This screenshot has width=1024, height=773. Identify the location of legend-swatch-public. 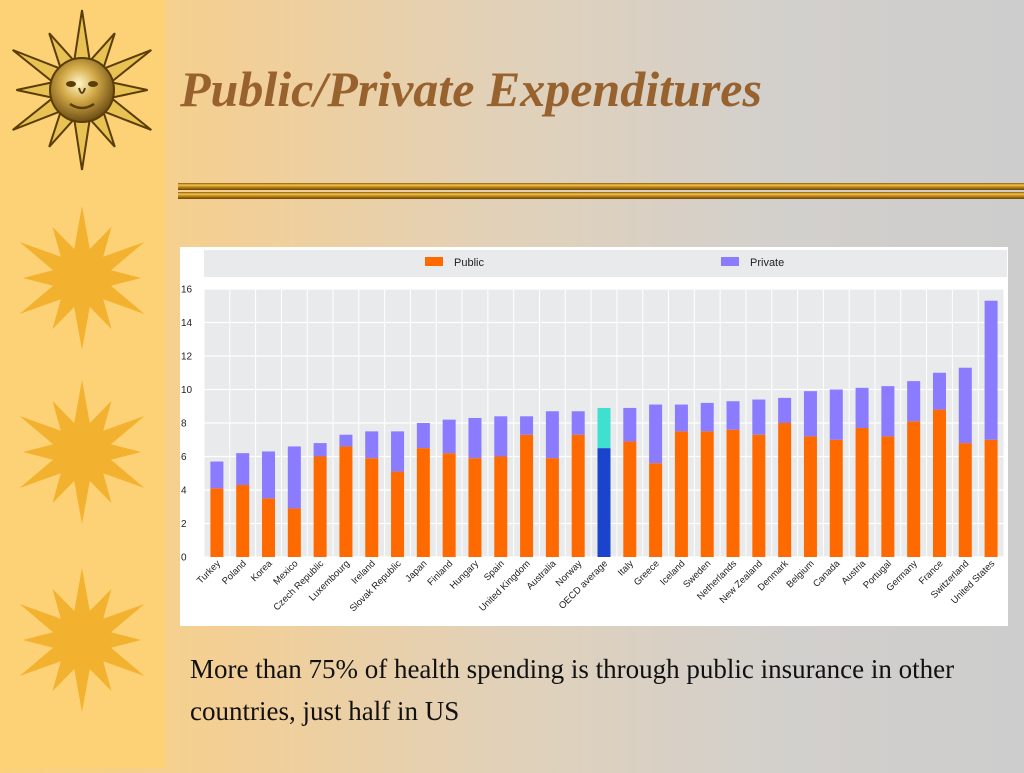
(434, 261).